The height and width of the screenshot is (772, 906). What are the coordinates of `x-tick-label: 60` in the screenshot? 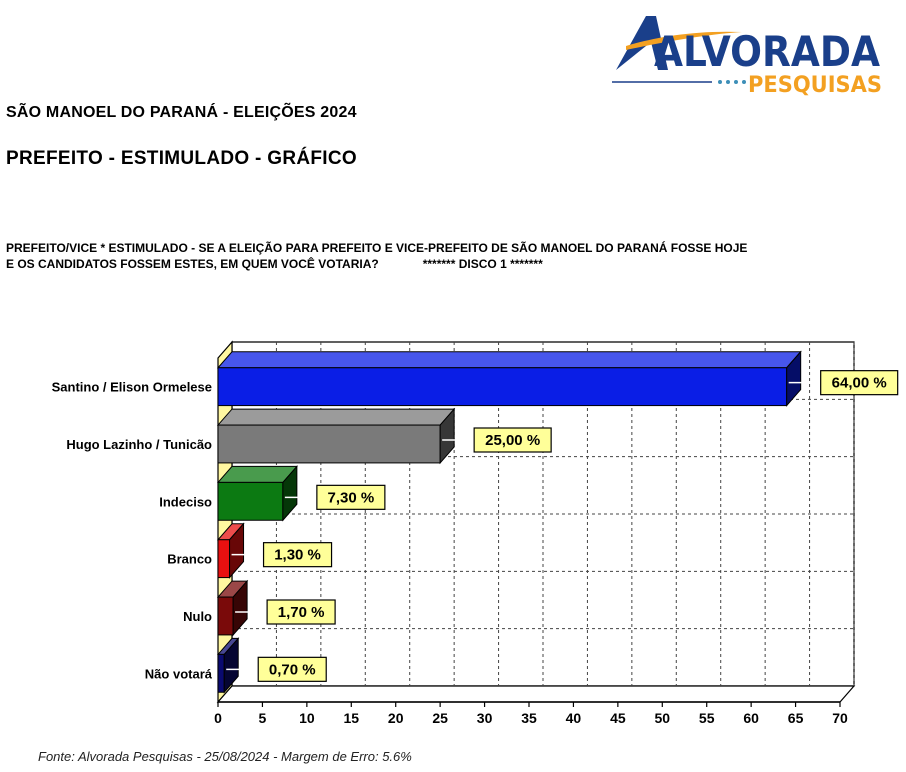 It's located at (751, 718).